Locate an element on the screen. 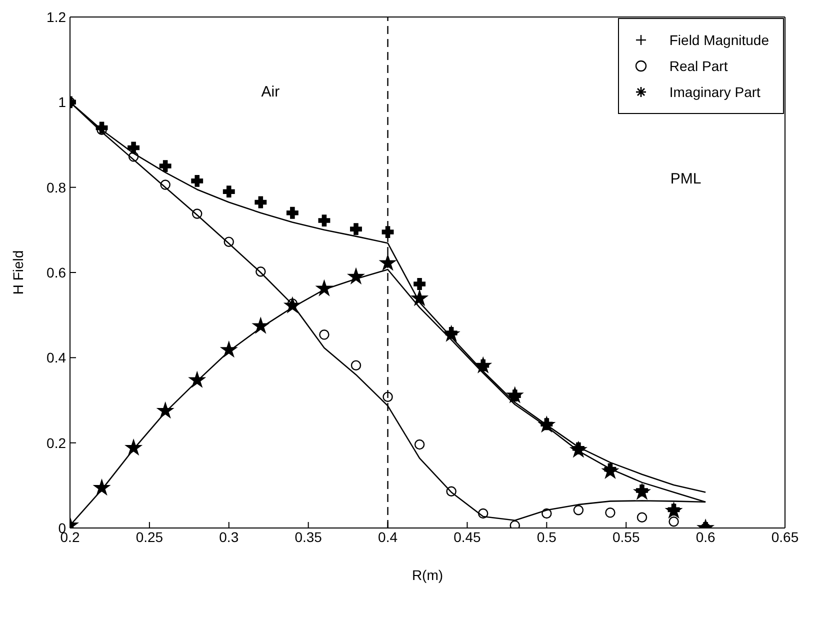 Image resolution: width=817 pixels, height=637 pixels. x-tick-label: 0.5 is located at coordinates (546, 536).